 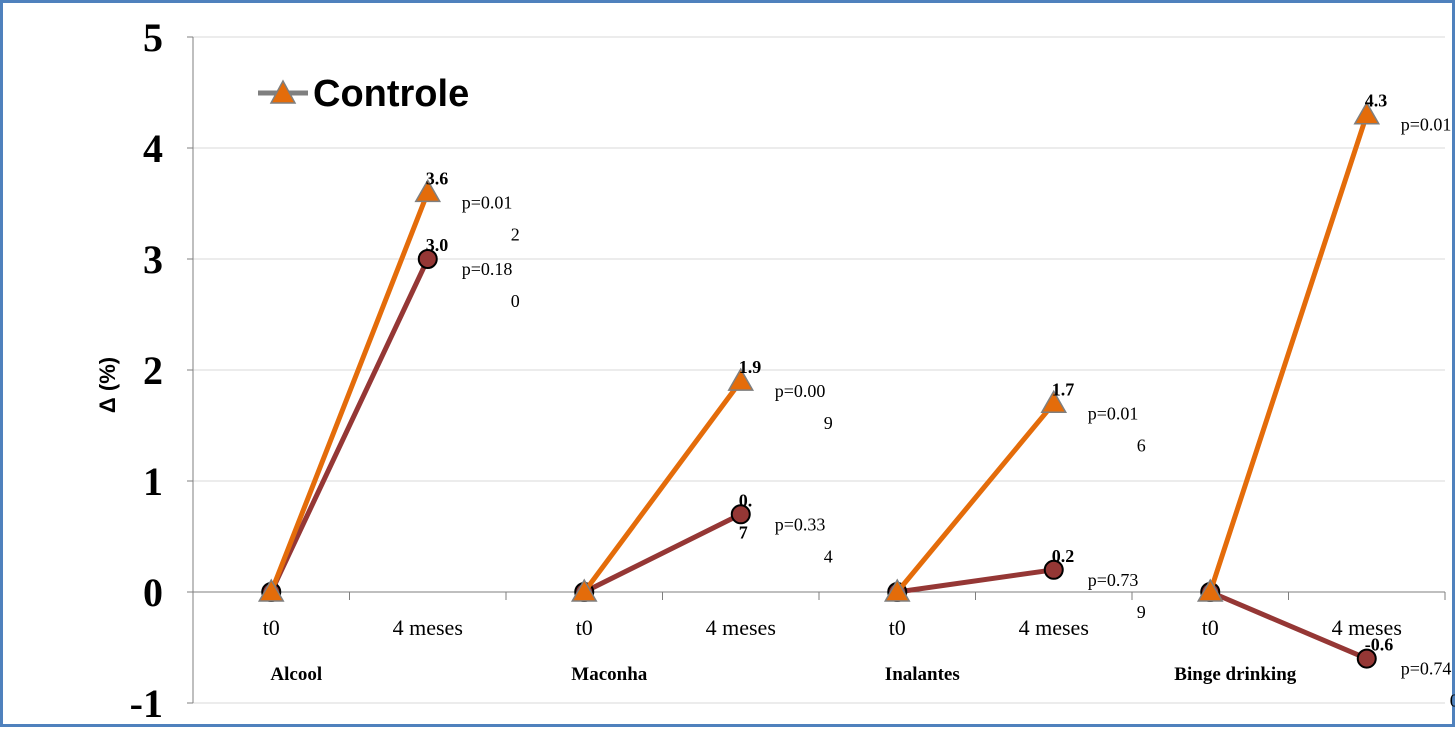 What do you see at coordinates (1235, 674) in the screenshot?
I see `group-label: Binge drinking` at bounding box center [1235, 674].